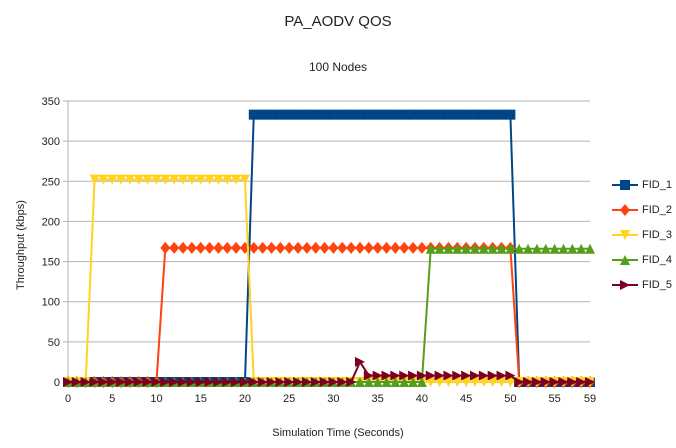  I want to click on x-tick-label: 40, so click(422, 399).